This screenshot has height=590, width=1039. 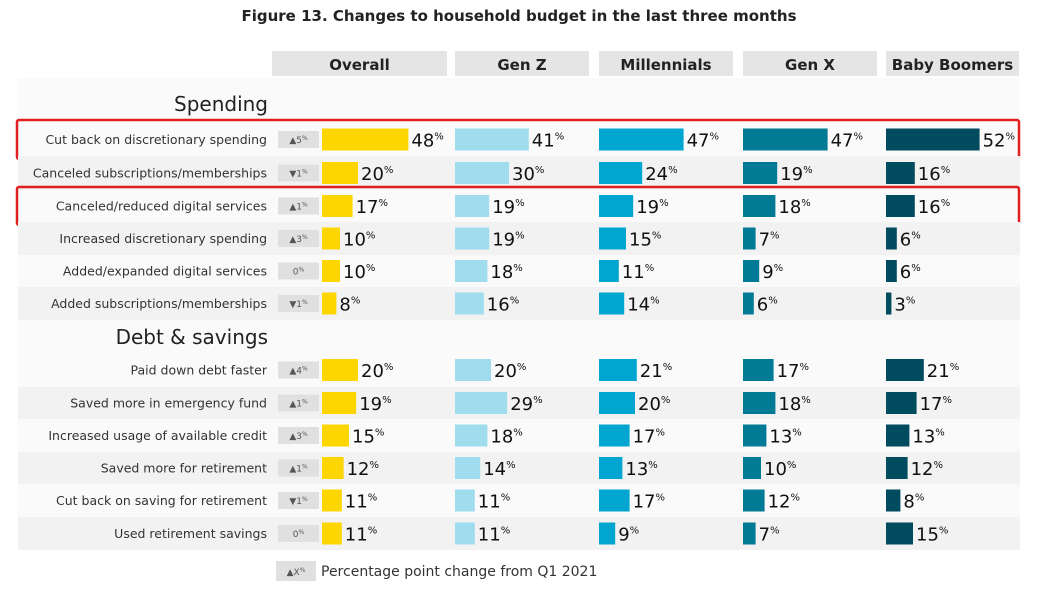 What do you see at coordinates (168, 403) in the screenshot?
I see `row-label: Saved more in emergency fund` at bounding box center [168, 403].